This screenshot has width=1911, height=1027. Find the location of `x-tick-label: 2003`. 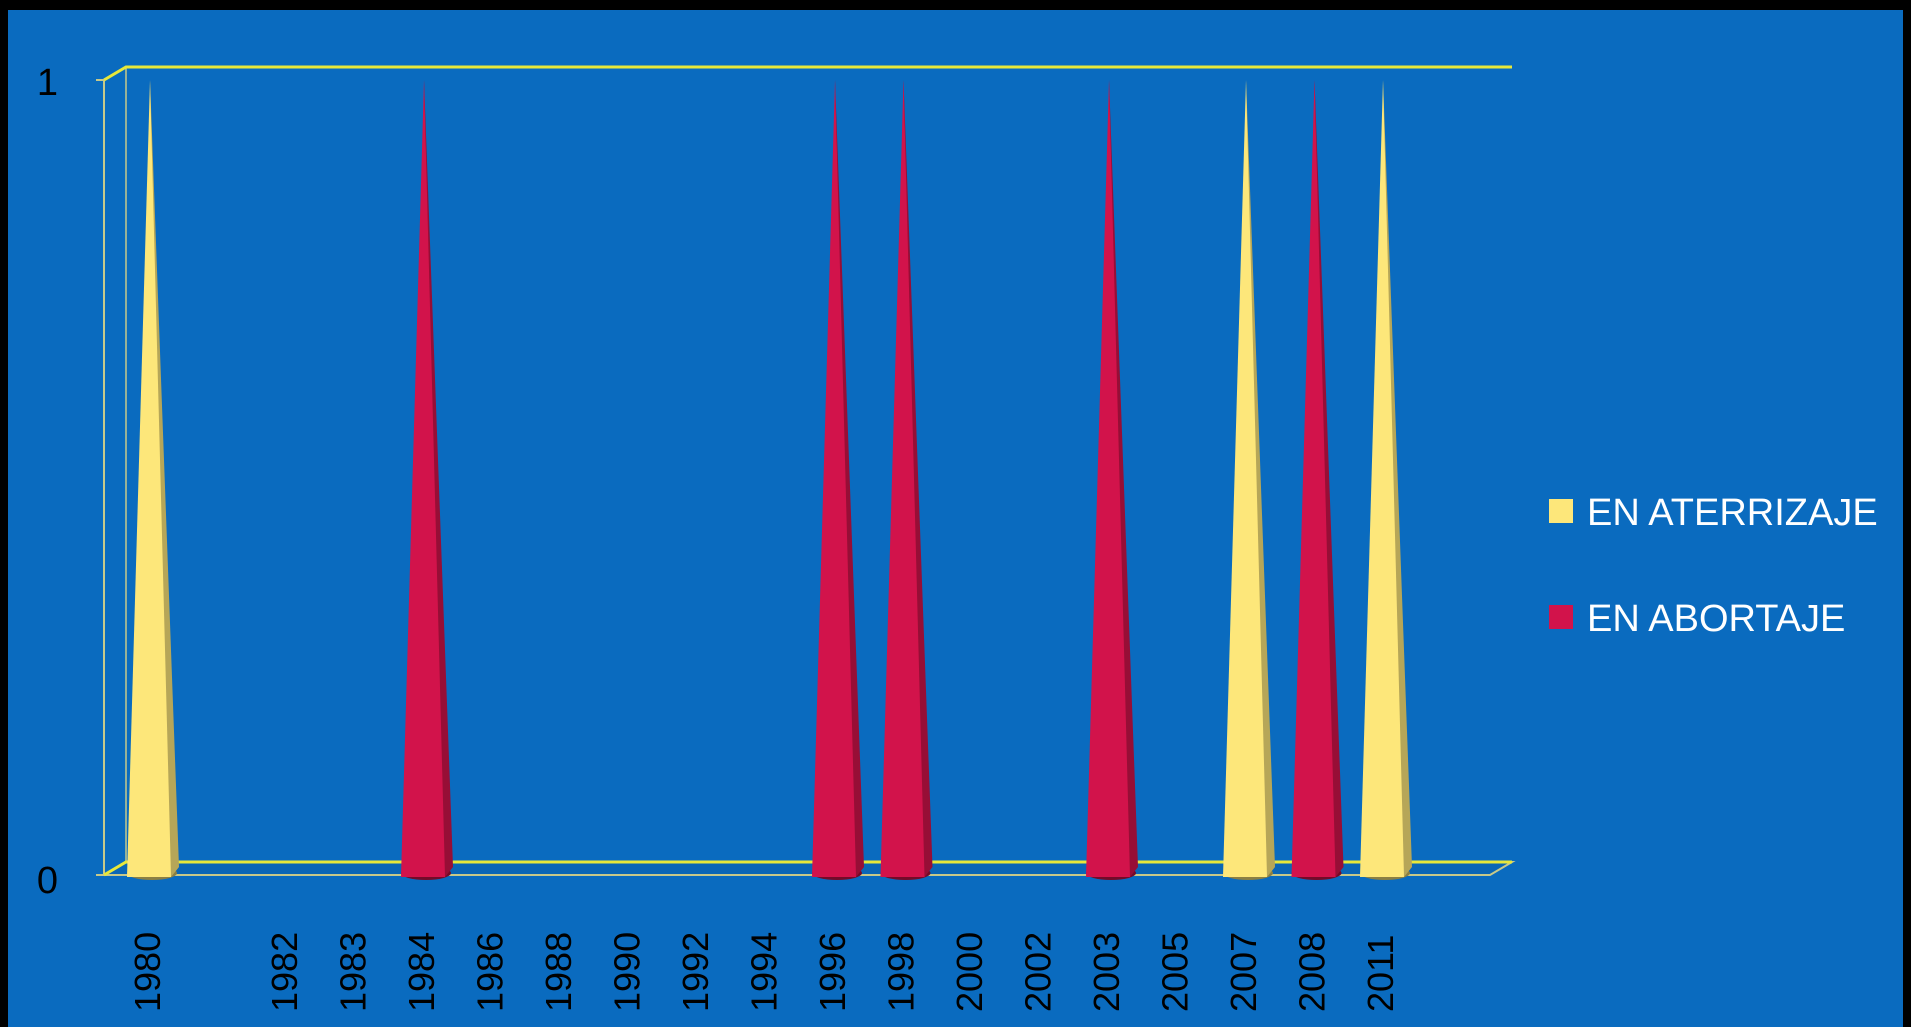

x-tick-label: 2003 is located at coordinates (1106, 972).